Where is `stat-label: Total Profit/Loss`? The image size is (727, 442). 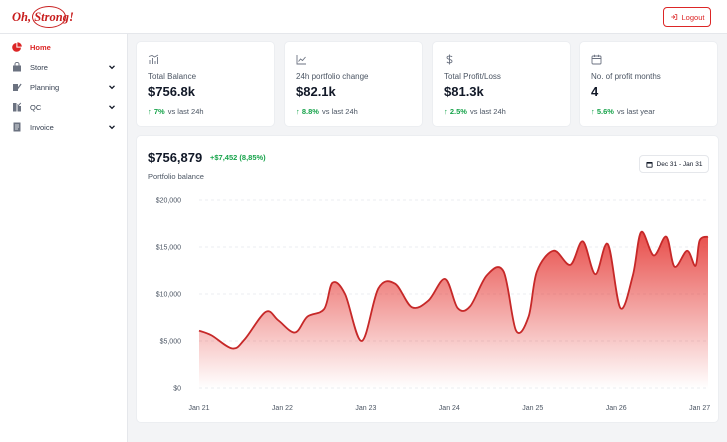 stat-label: Total Profit/Loss is located at coordinates (472, 76).